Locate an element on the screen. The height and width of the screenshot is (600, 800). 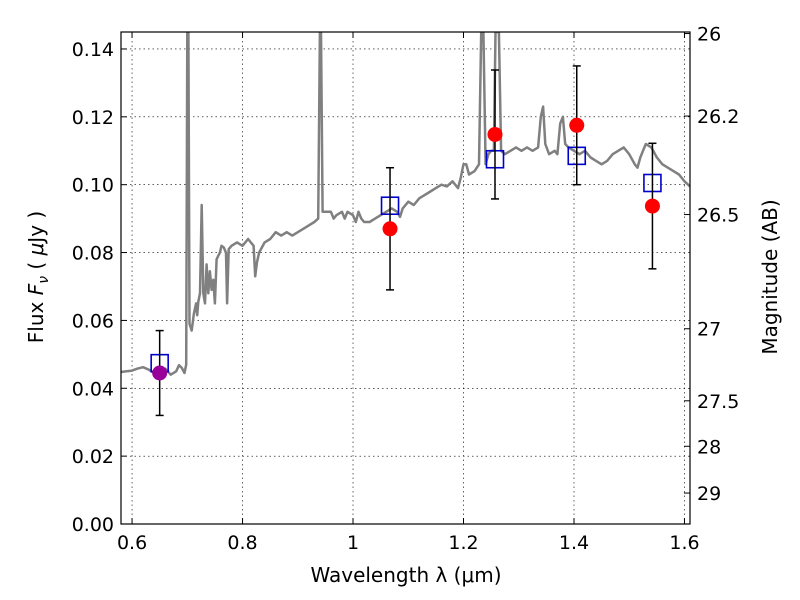
y-tick-label: 0.04 is located at coordinates (93, 389).